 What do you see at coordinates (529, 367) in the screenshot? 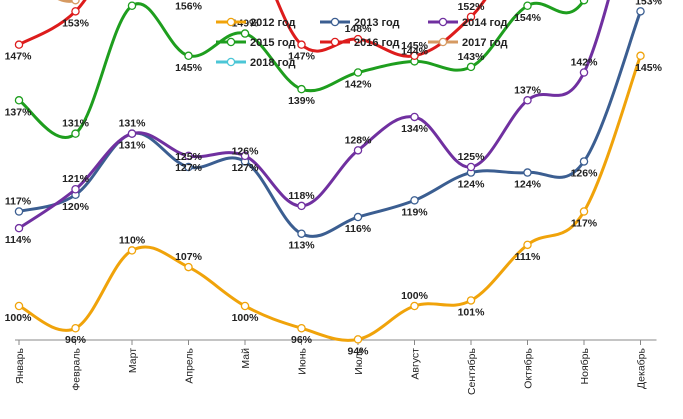
I see `x-tick-label: Октябрь` at bounding box center [529, 367].